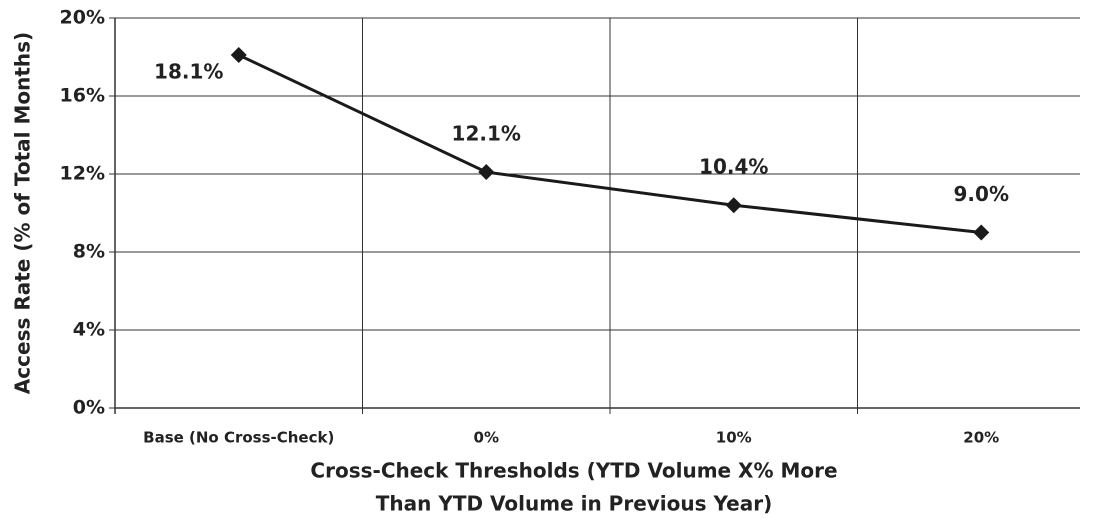 This screenshot has height=520, width=1094. What do you see at coordinates (486, 438) in the screenshot?
I see `x-tick-label: 0%` at bounding box center [486, 438].